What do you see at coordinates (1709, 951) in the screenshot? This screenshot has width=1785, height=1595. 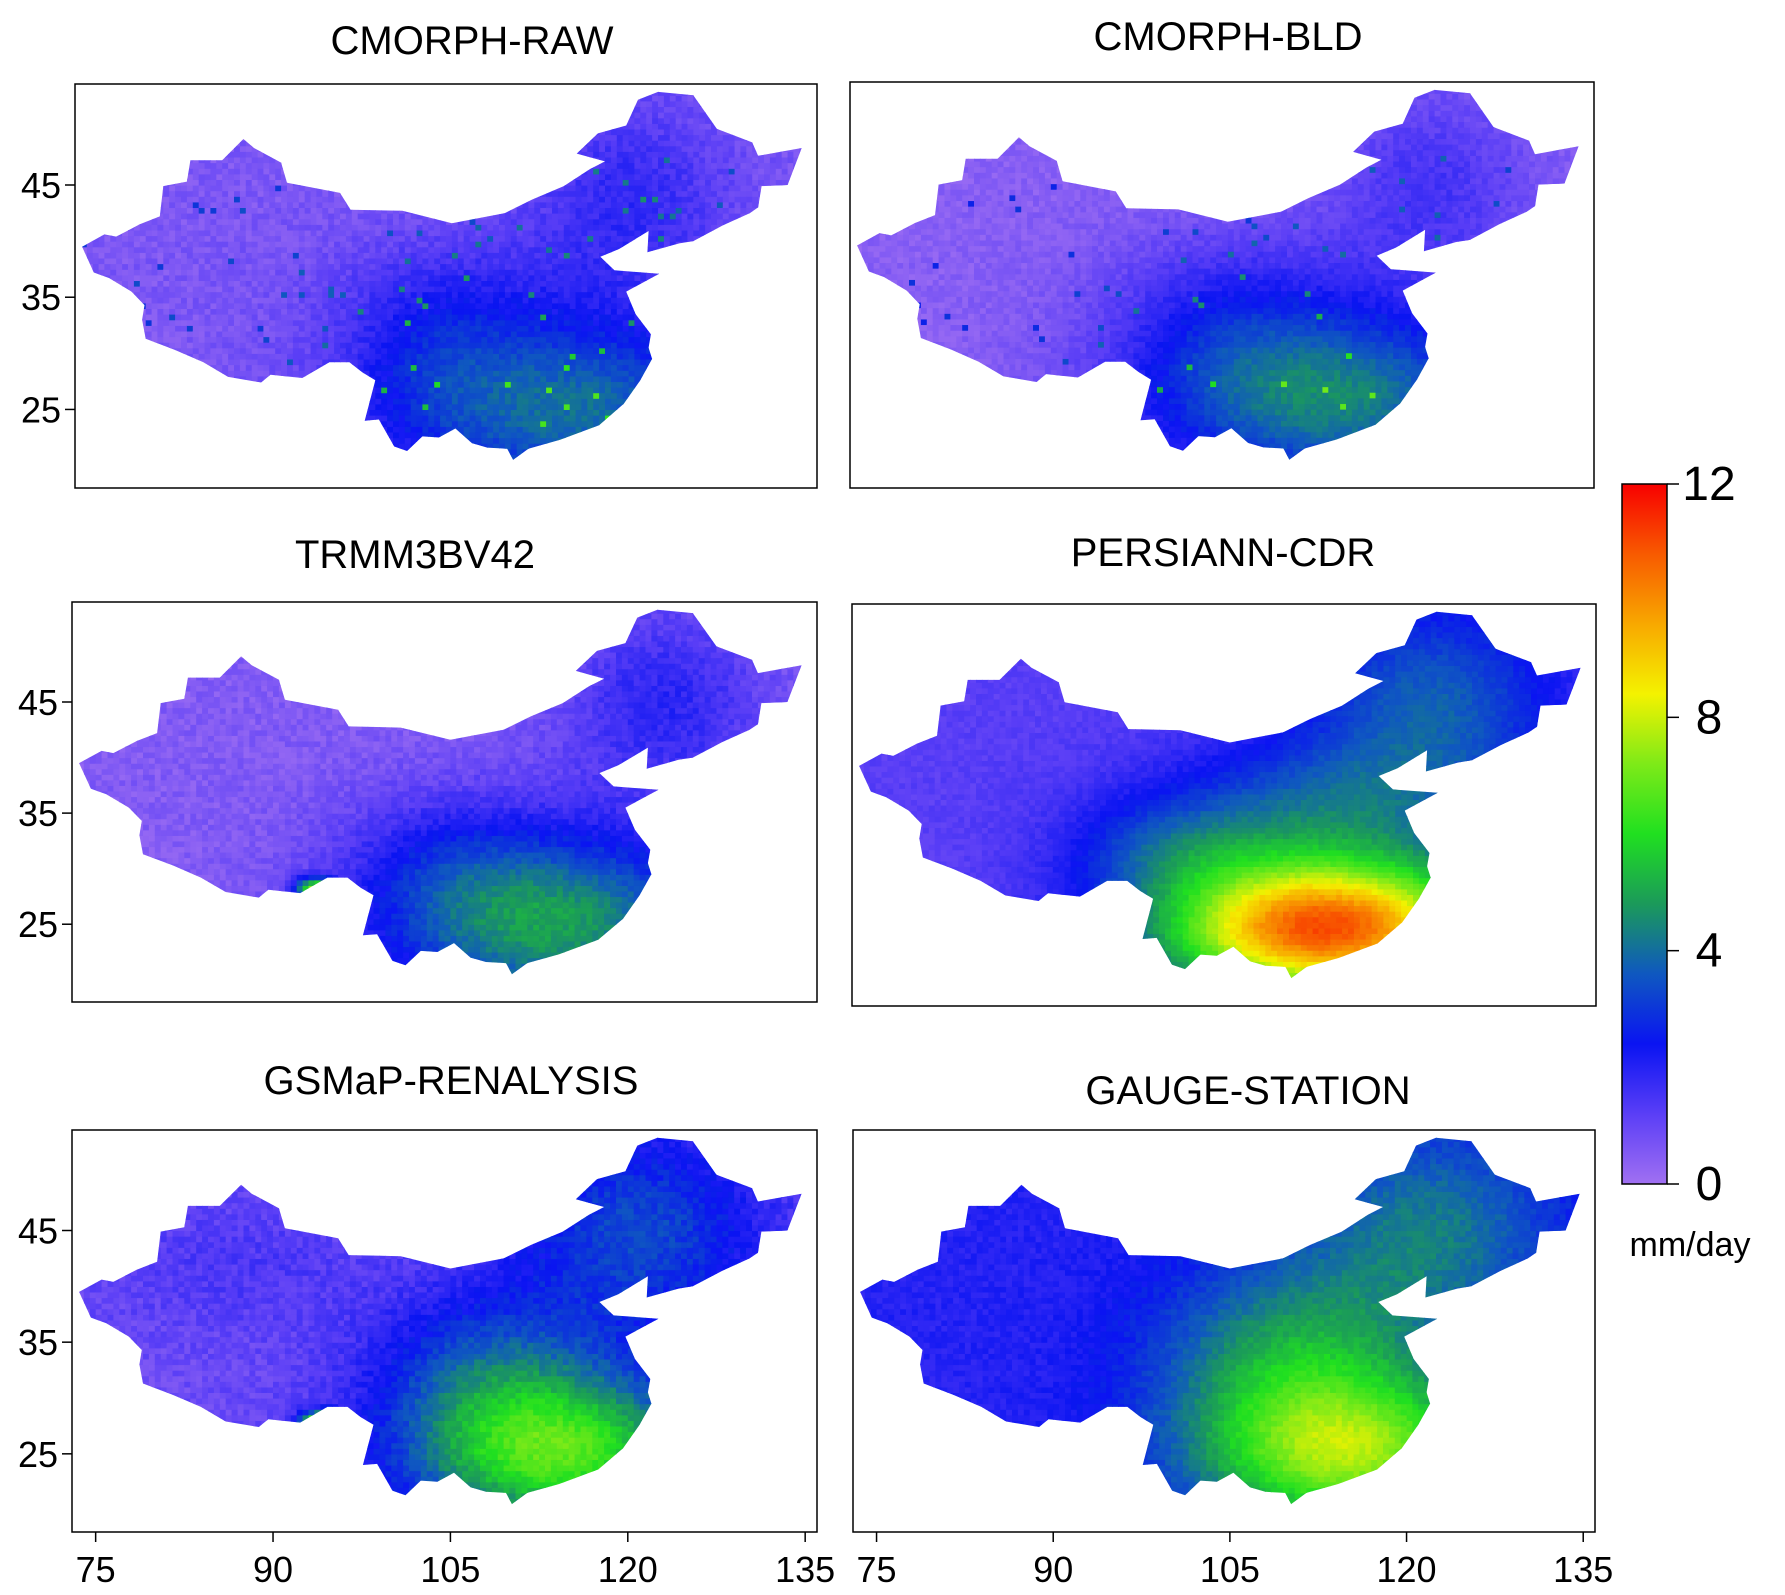 I see `colorbar-tick-label: 4` at bounding box center [1709, 951].